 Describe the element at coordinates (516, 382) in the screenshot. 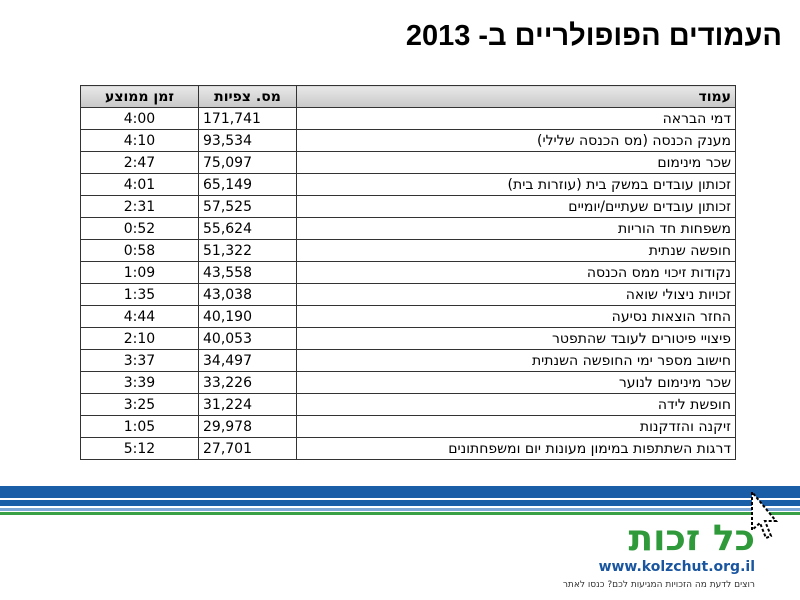

I see `page-name: שכר מינימום לנוער` at that location.